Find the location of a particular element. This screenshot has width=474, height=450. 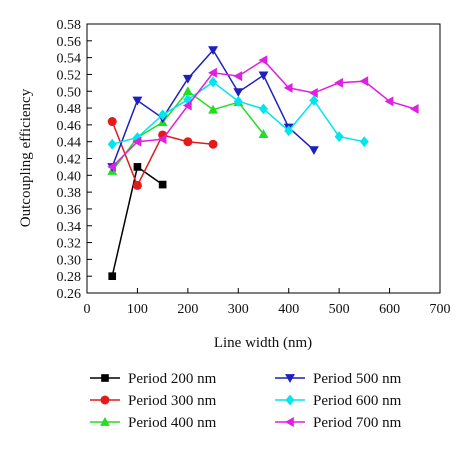

y-tick-label: 0.58 is located at coordinates (69, 25).